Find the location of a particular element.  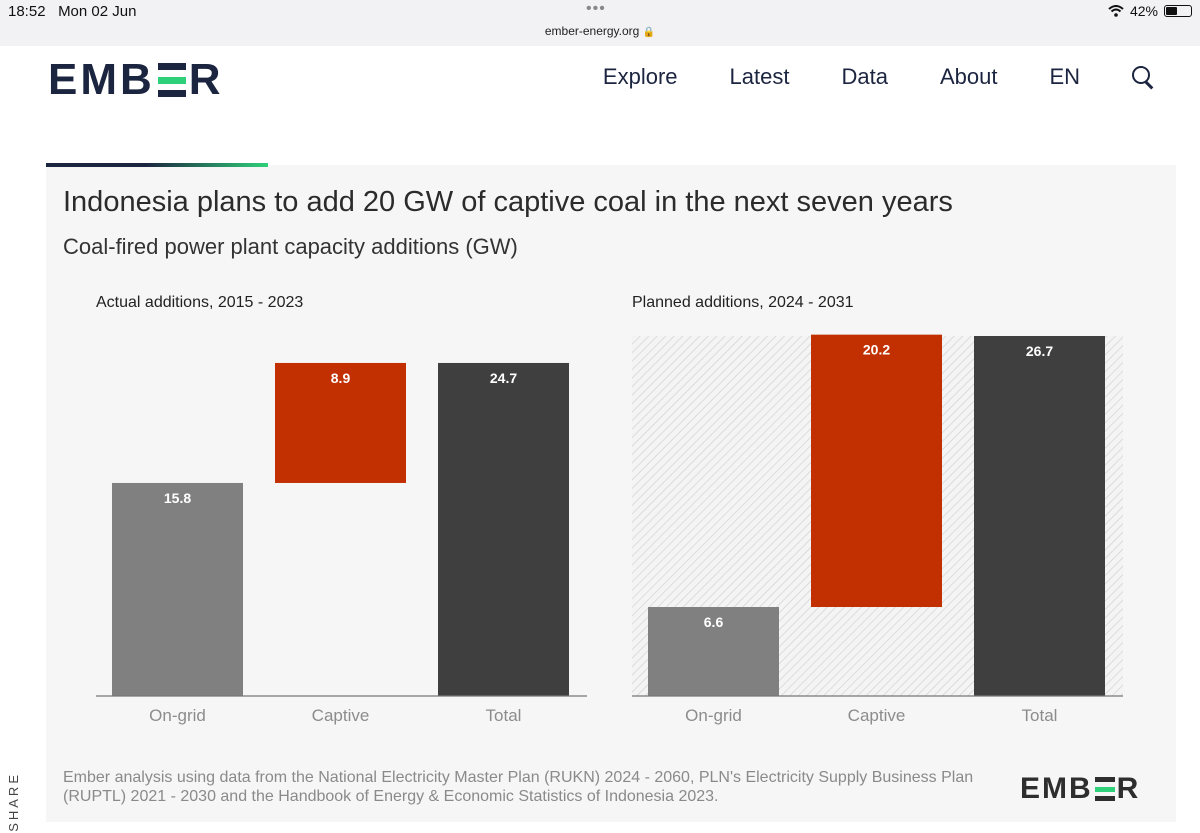

tick-label-1-captive: Captive is located at coordinates (877, 715).